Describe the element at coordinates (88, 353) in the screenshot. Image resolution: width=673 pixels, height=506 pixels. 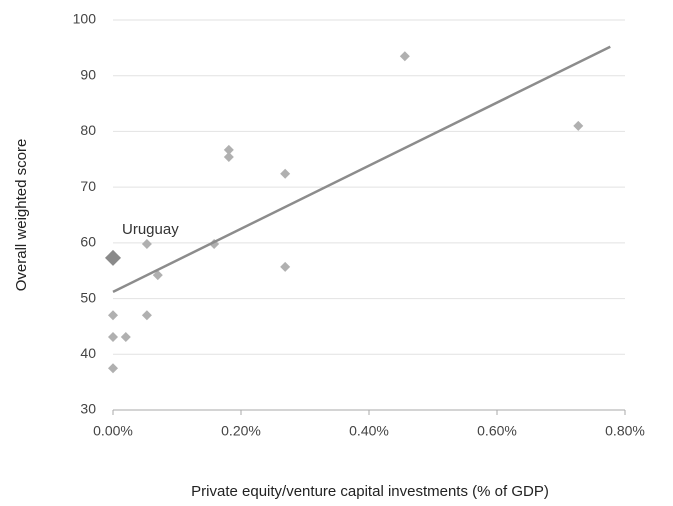
I see `y-tick-label: 40` at that location.